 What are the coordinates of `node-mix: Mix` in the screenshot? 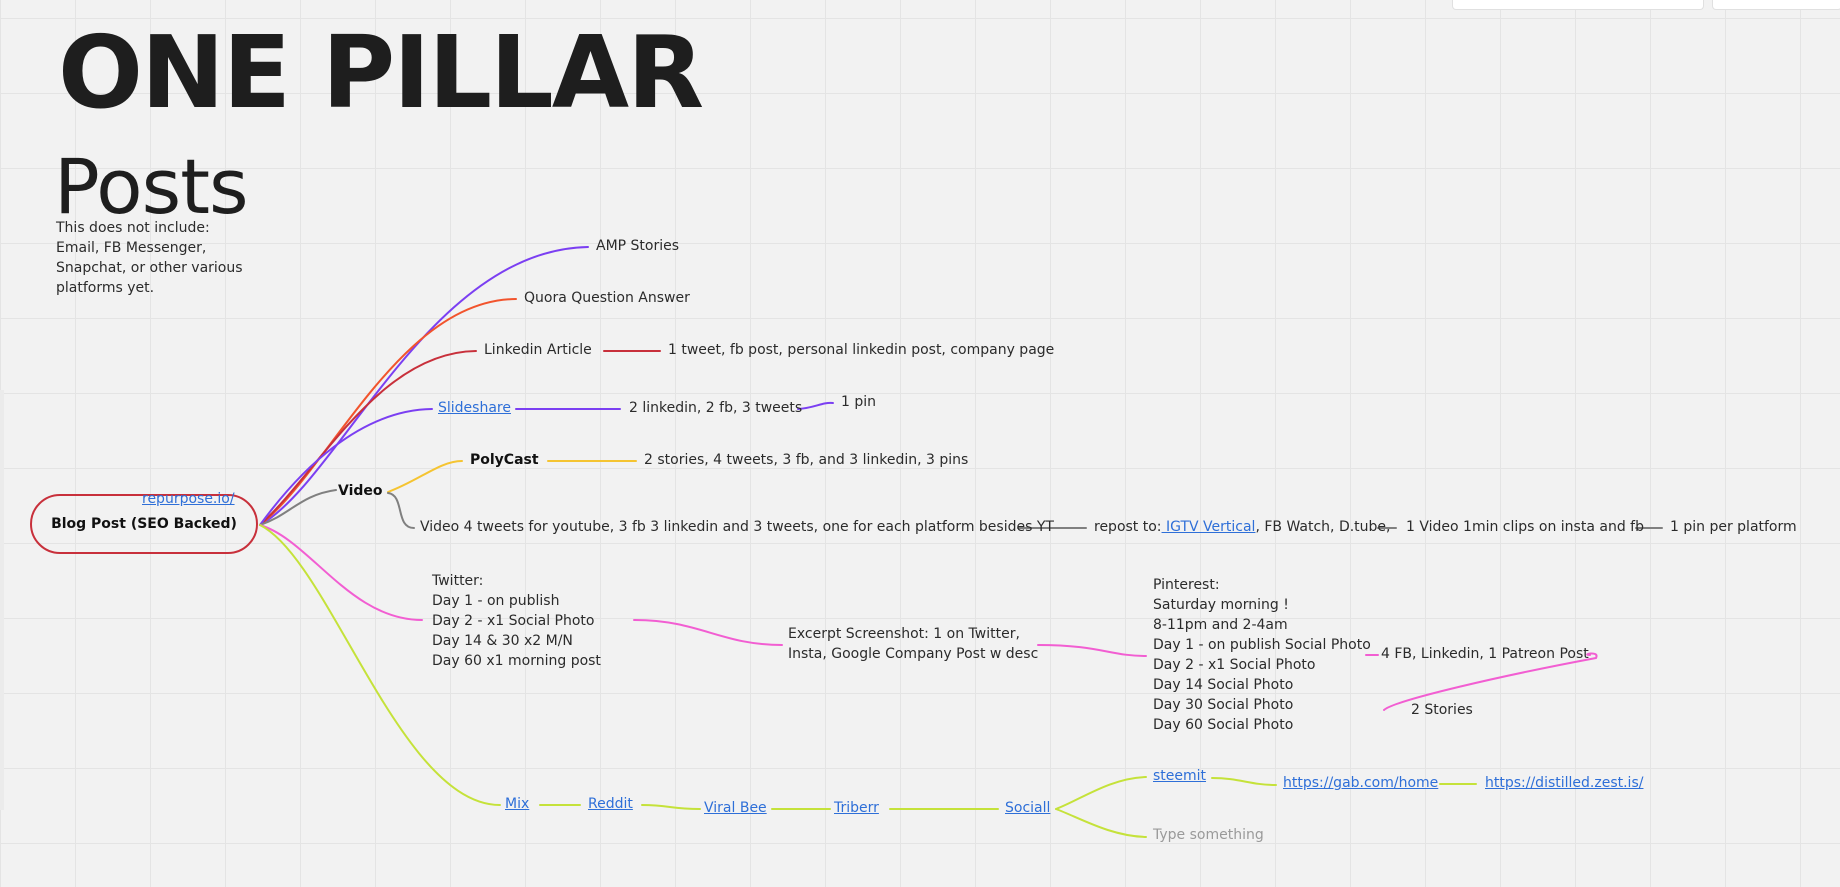 It's located at (517, 804).